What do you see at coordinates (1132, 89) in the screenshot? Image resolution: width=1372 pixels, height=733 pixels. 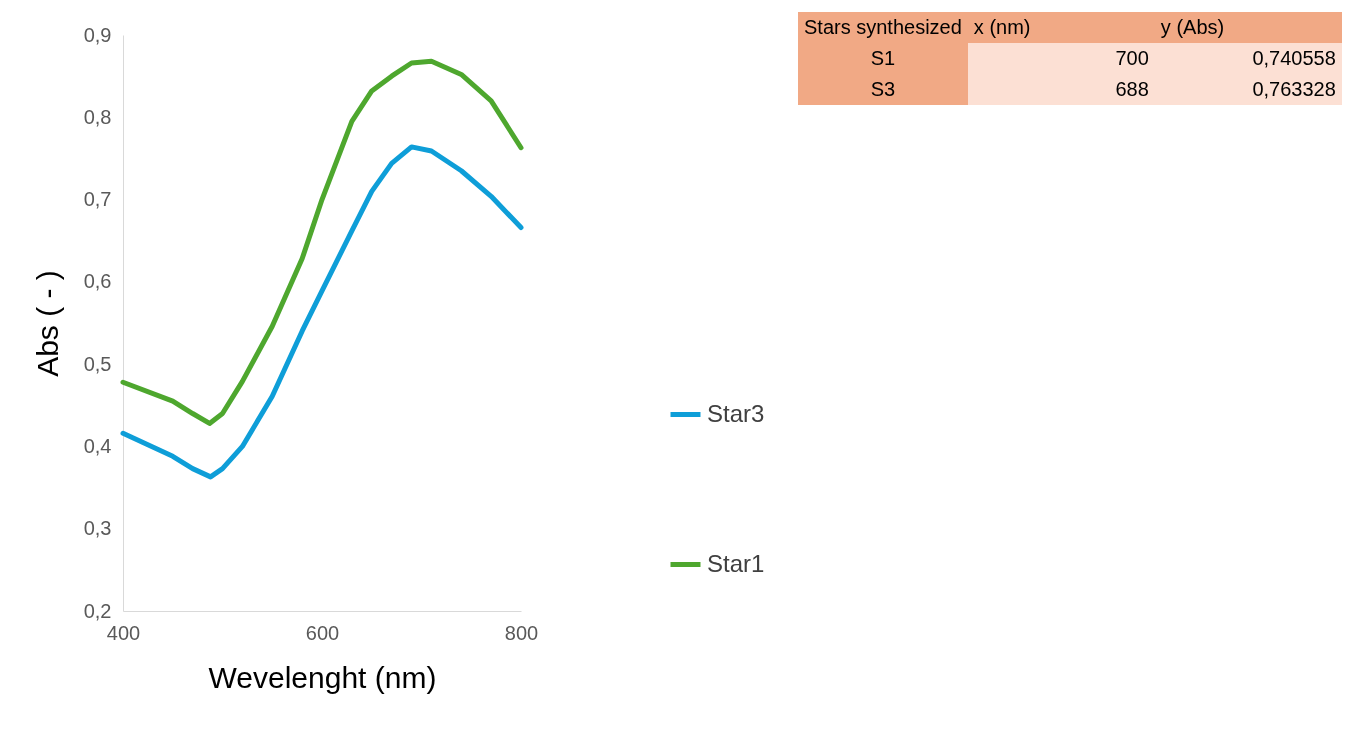 I see `text: 688` at bounding box center [1132, 89].